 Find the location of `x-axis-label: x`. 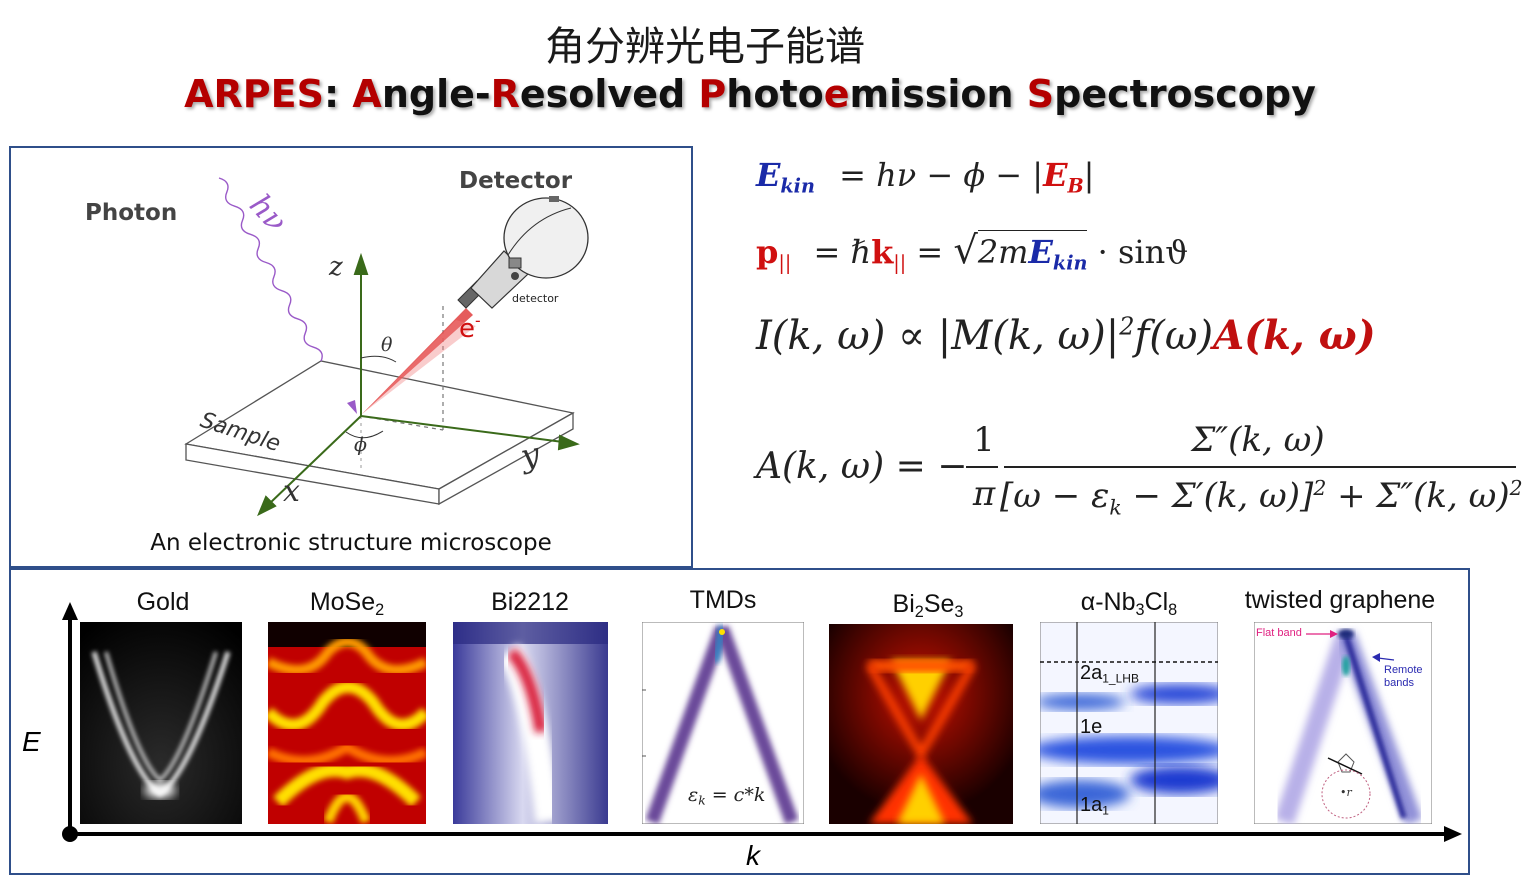

x-axis-label: x is located at coordinates (291, 491).